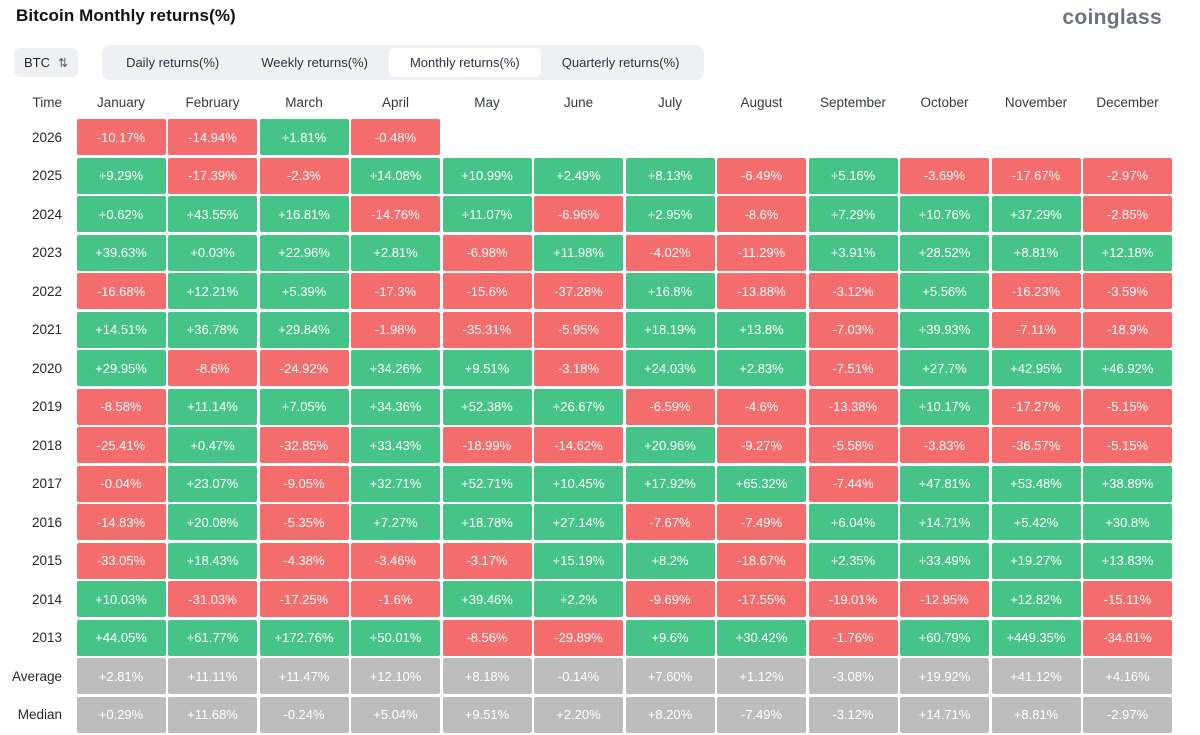 The image size is (1200, 735). I want to click on return-cell: -29.89%, so click(578, 637).